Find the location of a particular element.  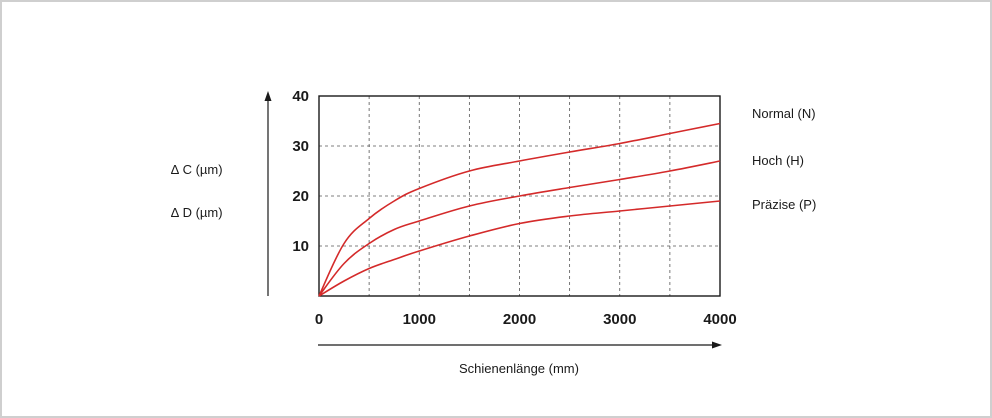

y-tick-label: 40 is located at coordinates (300, 96).